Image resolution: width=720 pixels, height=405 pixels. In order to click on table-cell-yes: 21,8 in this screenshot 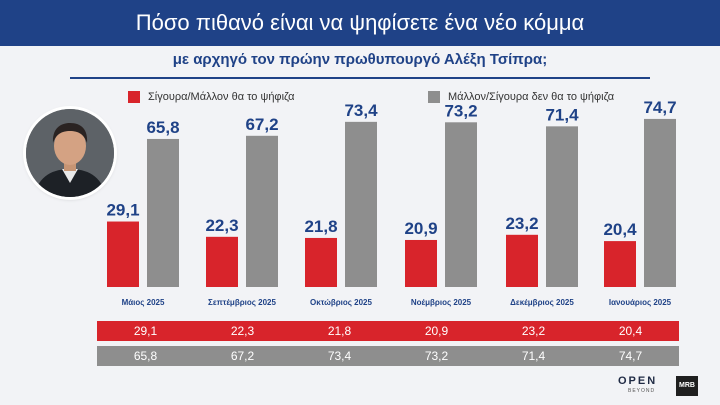, I will do `click(339, 331)`.